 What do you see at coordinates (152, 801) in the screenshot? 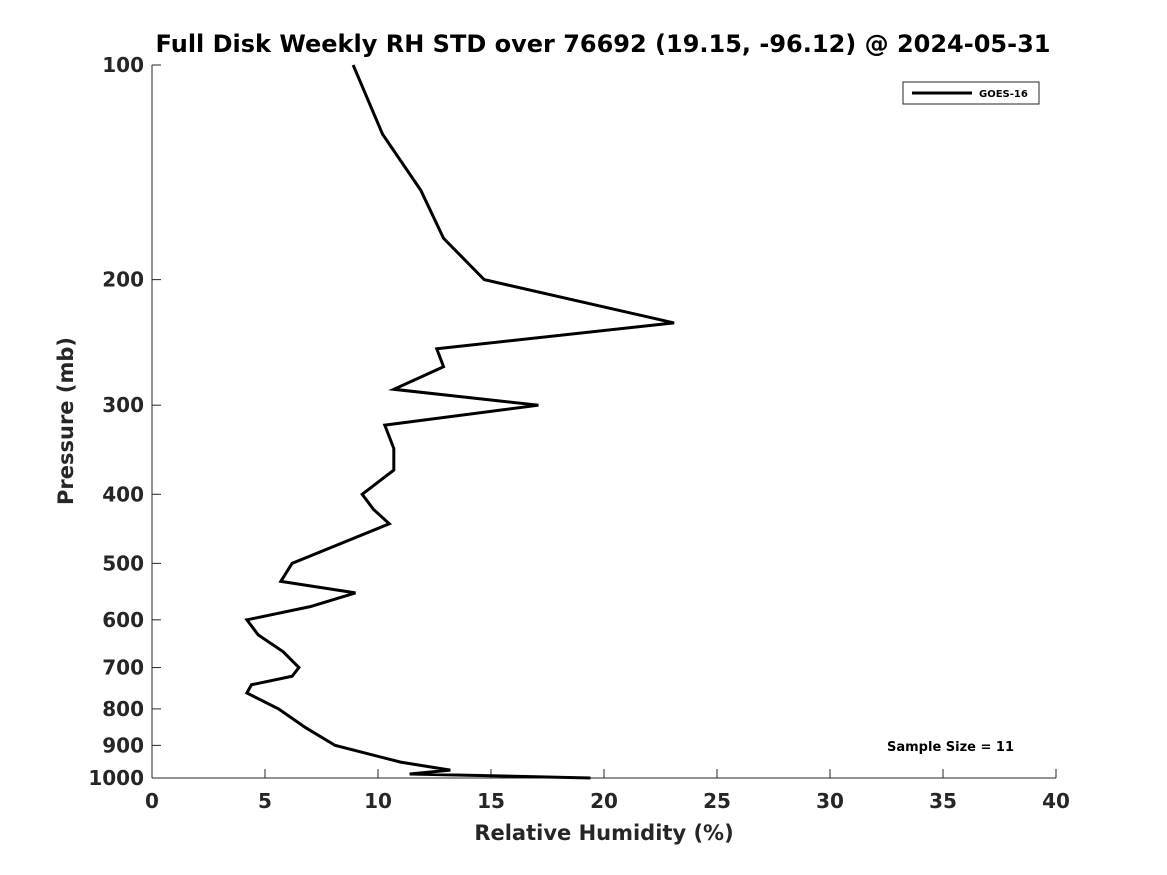
I see `x-tick-label: 0` at bounding box center [152, 801].